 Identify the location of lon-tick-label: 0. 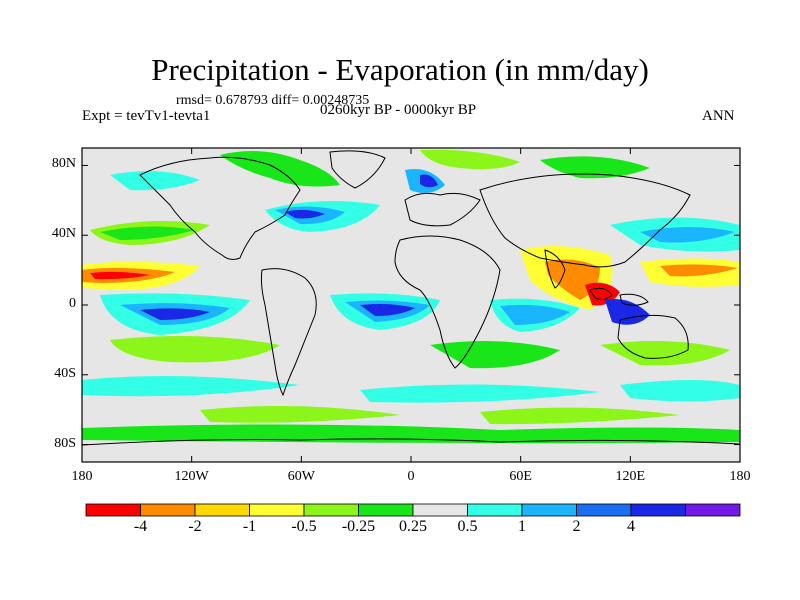
(411, 476).